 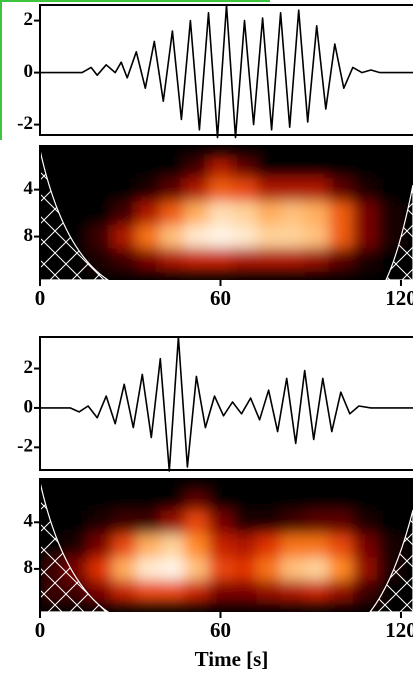 I want to click on x-tick-label: 0, so click(x=40, y=298).